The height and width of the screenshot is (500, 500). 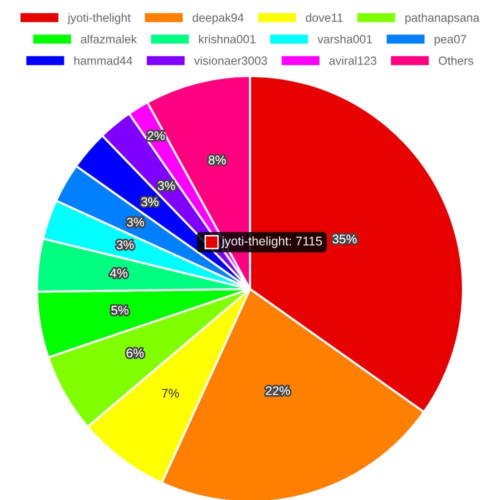 What do you see at coordinates (344, 39) in the screenshot?
I see `legend-label: varsha001` at bounding box center [344, 39].